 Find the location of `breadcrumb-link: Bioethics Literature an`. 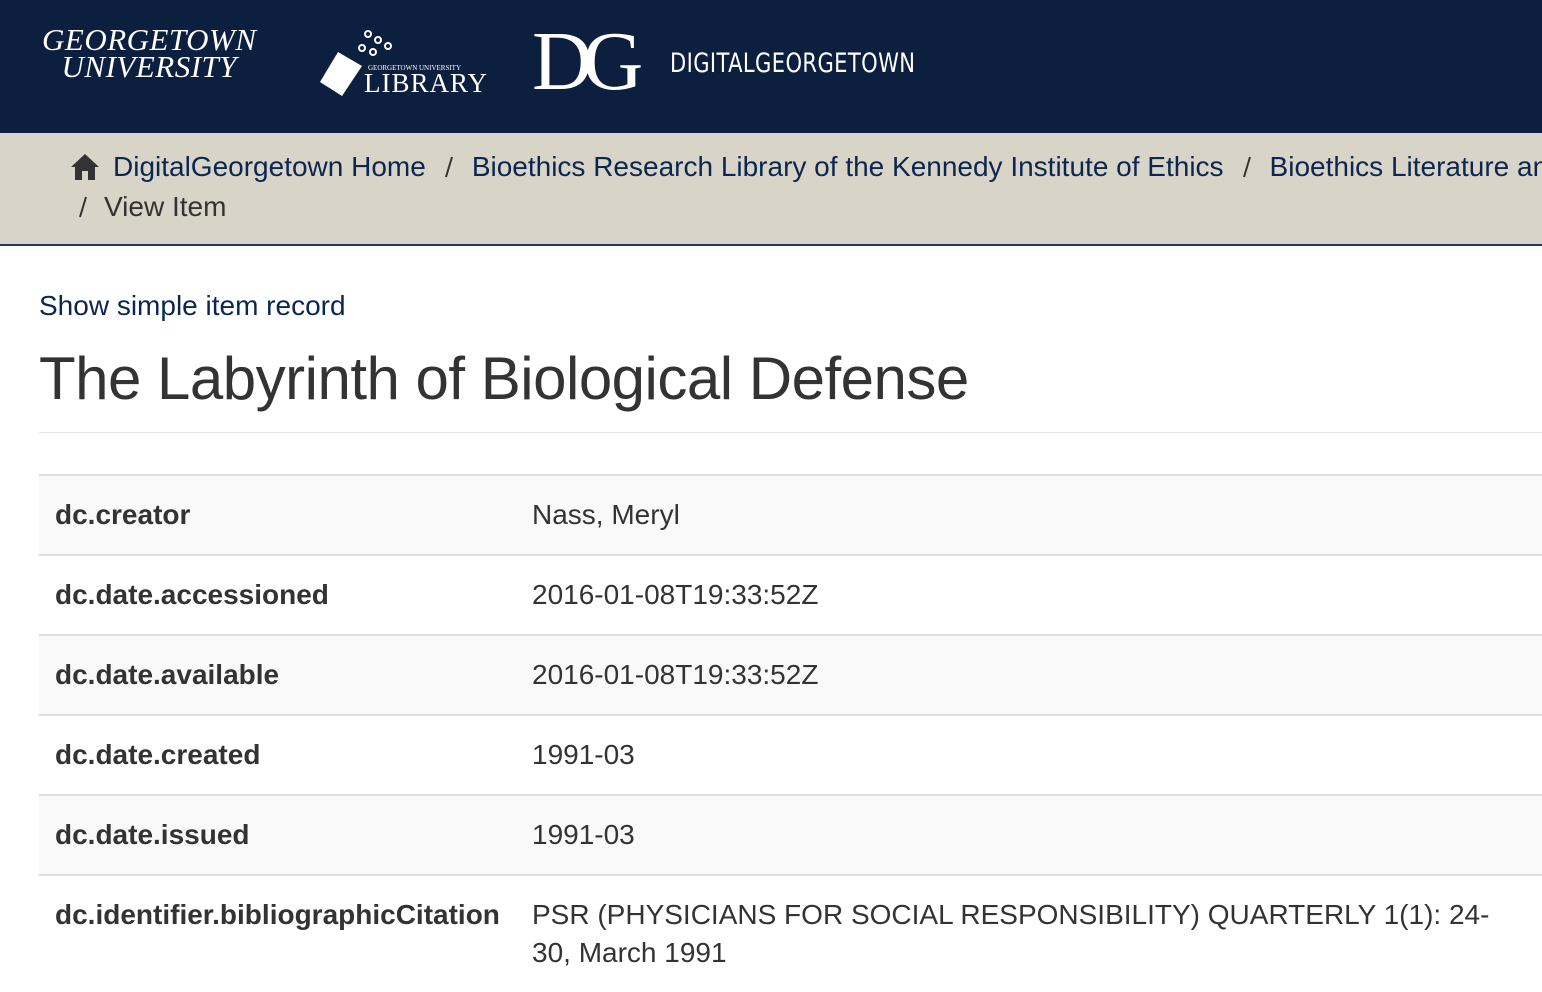

breadcrumb-link: Bioethics Literature an is located at coordinates (1405, 166).